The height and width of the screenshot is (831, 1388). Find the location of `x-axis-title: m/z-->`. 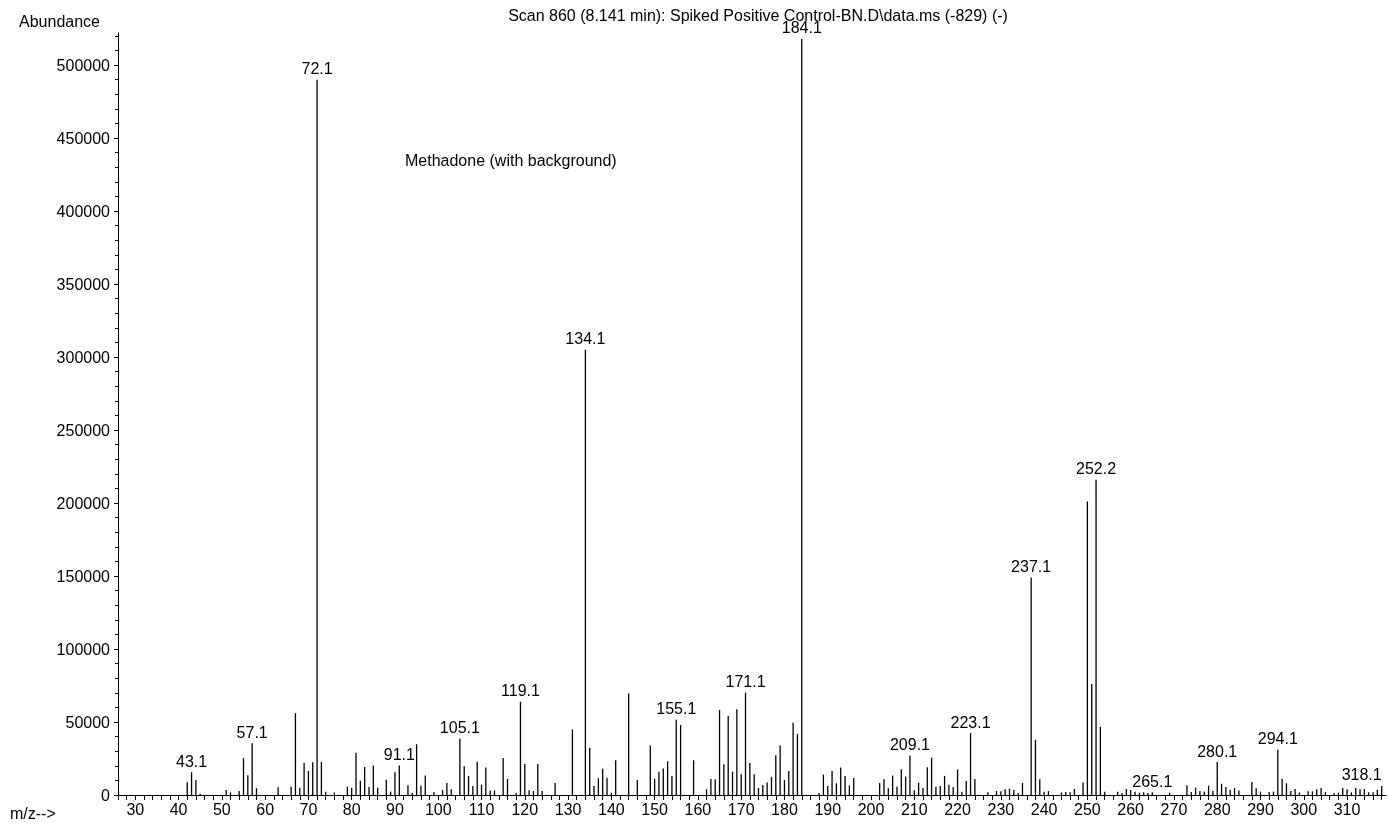

x-axis-title: m/z--> is located at coordinates (33, 813).